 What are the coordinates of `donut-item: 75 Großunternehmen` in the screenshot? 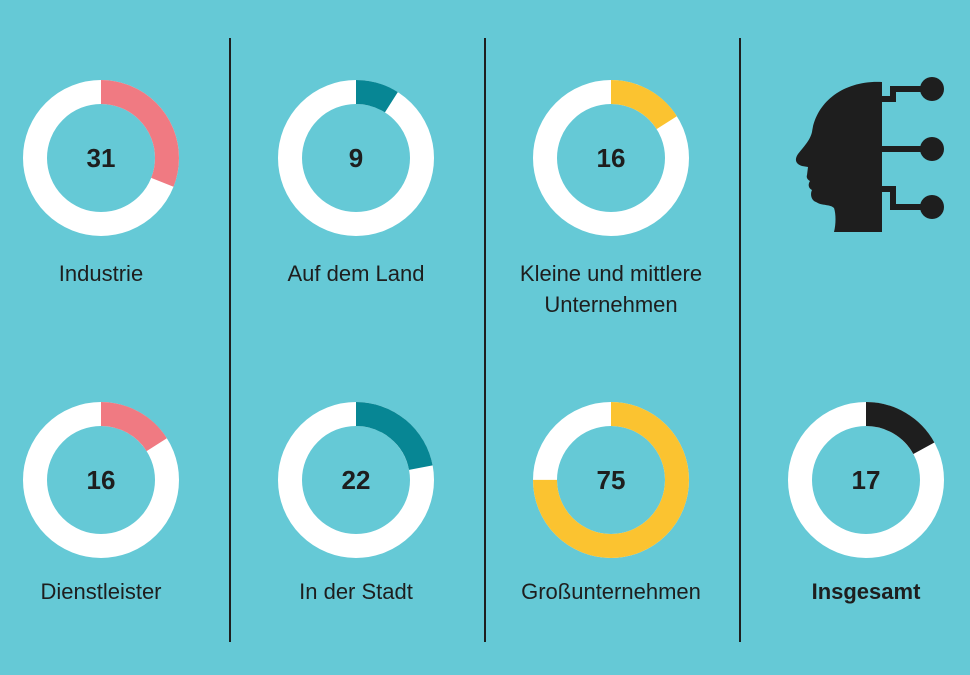 It's located at (611, 503).